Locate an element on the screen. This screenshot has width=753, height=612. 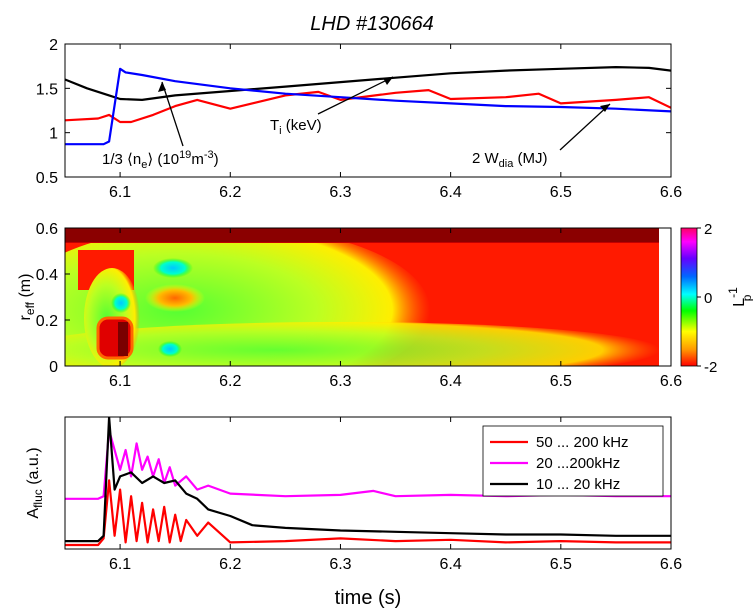
annotation-ti: Ti (keV) is located at coordinates (296, 127).